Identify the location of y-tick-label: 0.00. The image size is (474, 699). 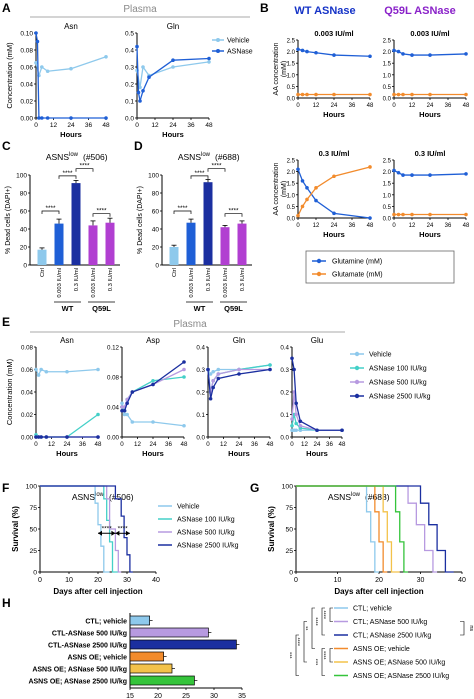
(26, 119).